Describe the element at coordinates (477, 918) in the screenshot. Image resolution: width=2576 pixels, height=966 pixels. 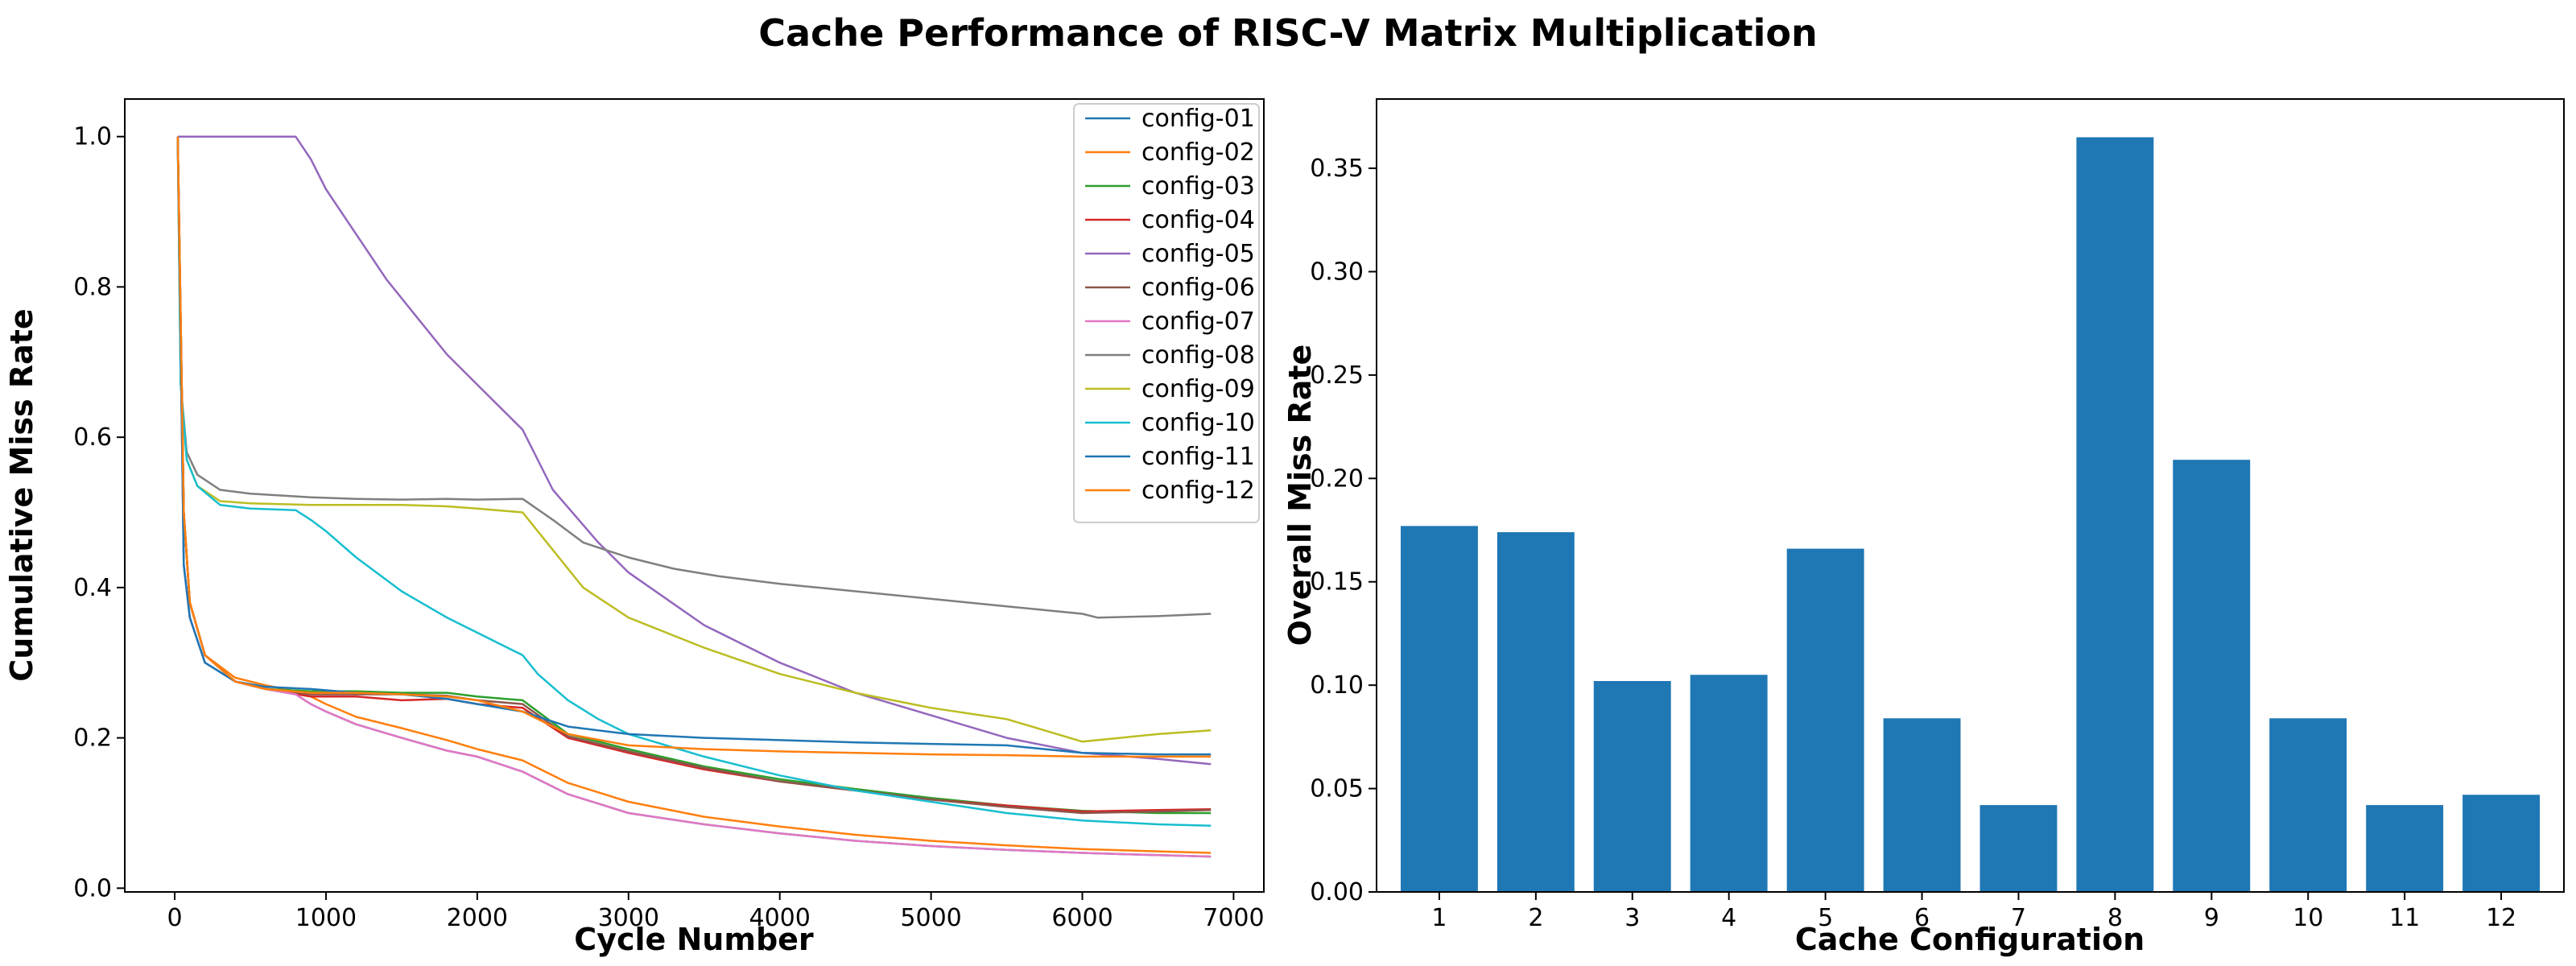
I see `x-tick-label: 2000` at that location.